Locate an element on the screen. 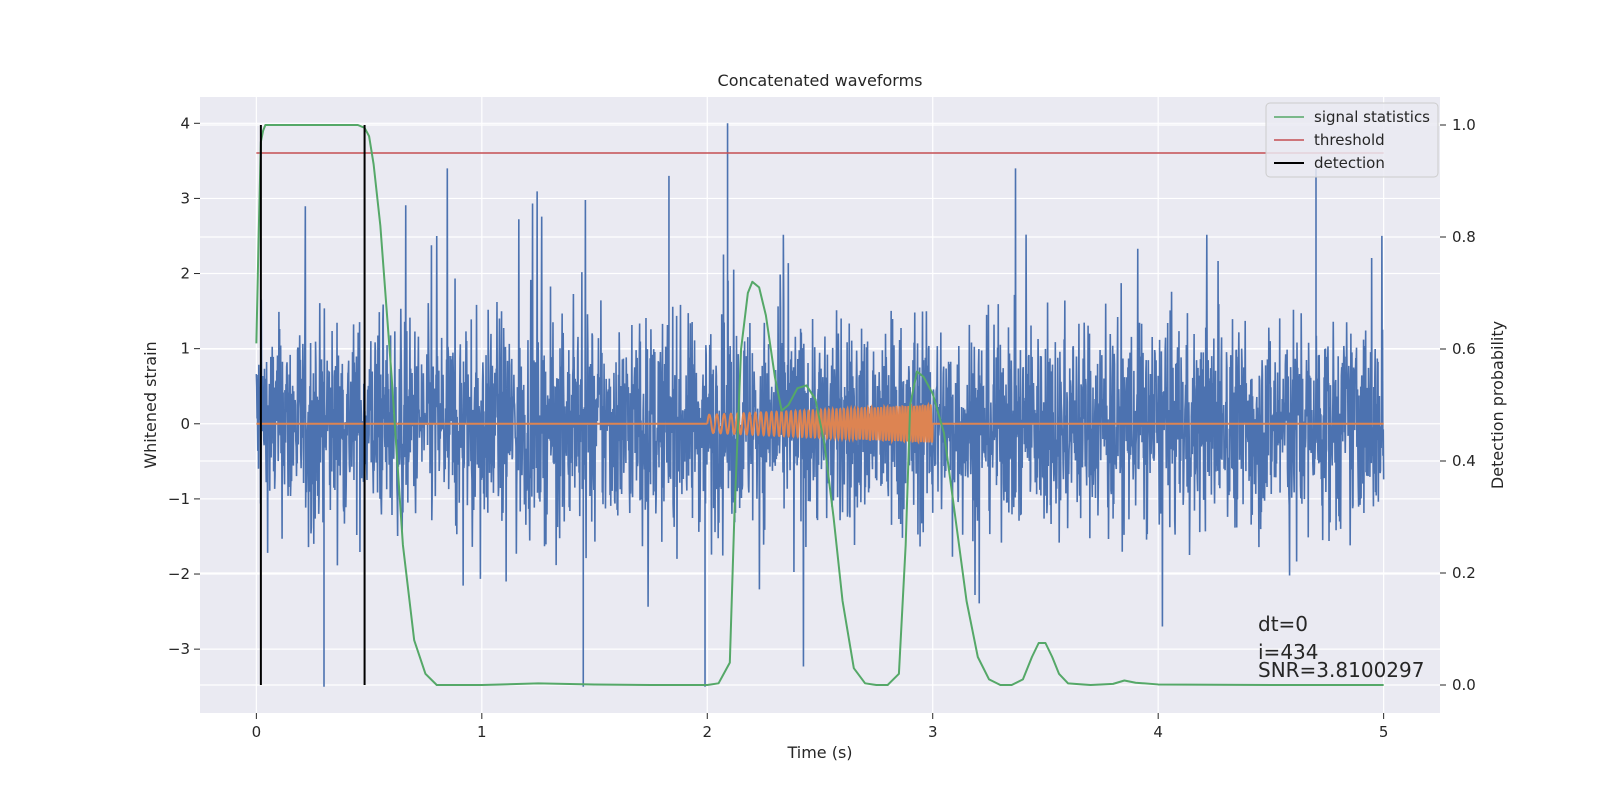 This screenshot has width=1600, height=804. y-tick-label: 1 is located at coordinates (185, 349).